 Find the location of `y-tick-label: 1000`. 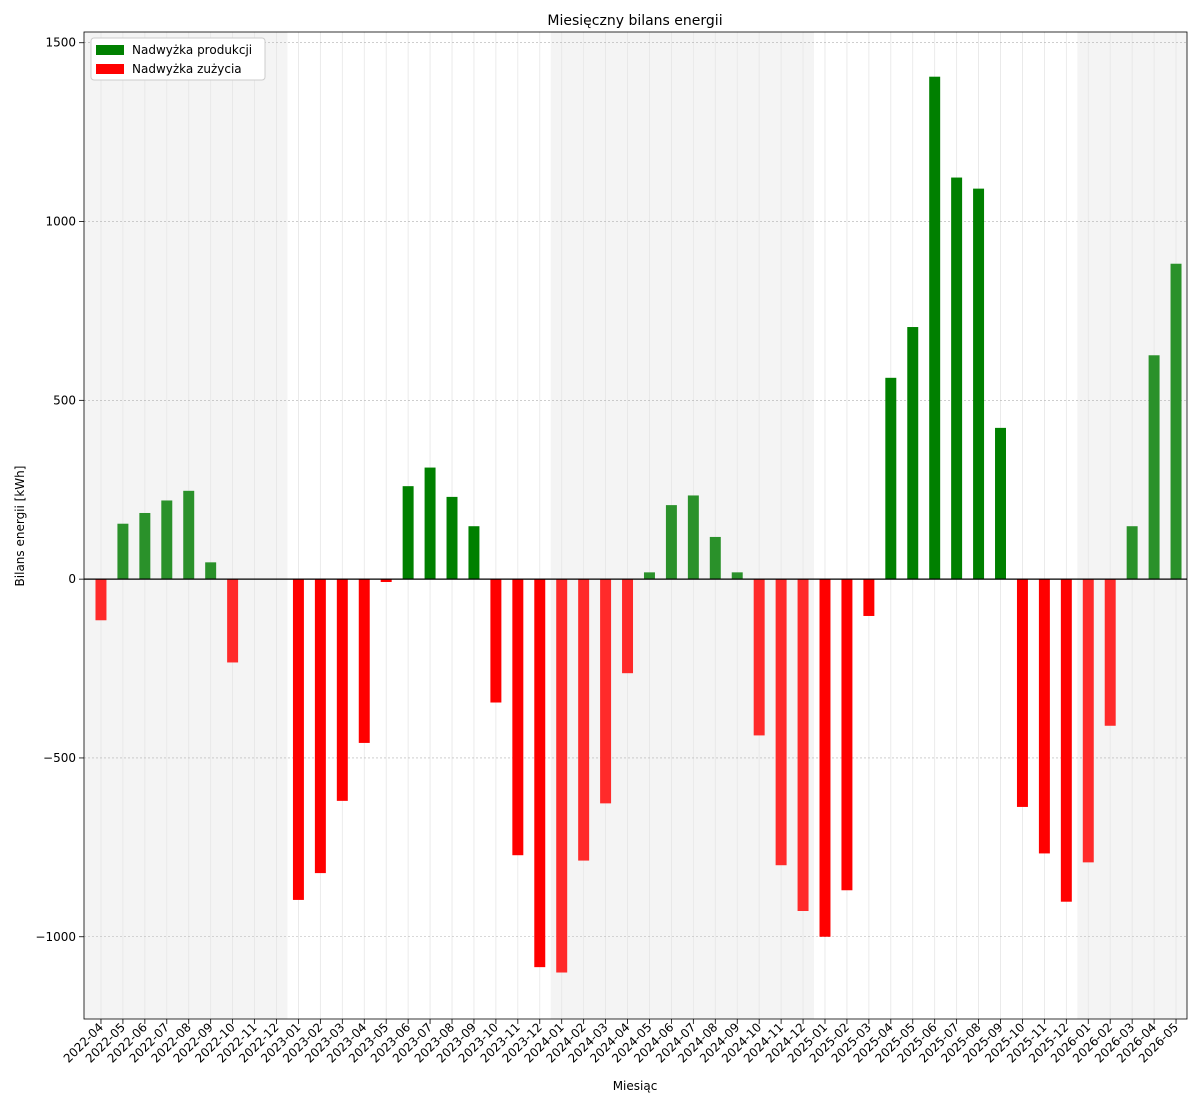

y-tick-label: 1000 is located at coordinates (60, 222).